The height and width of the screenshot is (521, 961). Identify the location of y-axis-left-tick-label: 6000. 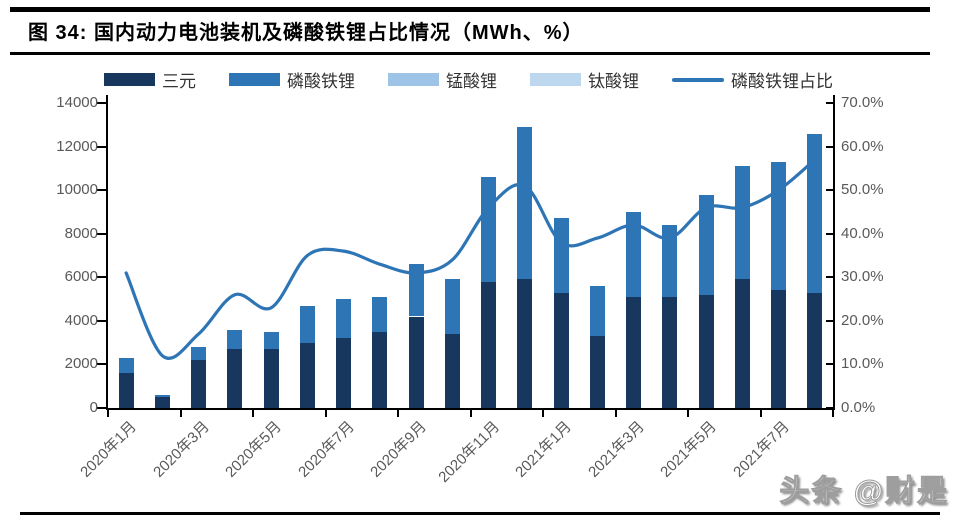
(81, 277).